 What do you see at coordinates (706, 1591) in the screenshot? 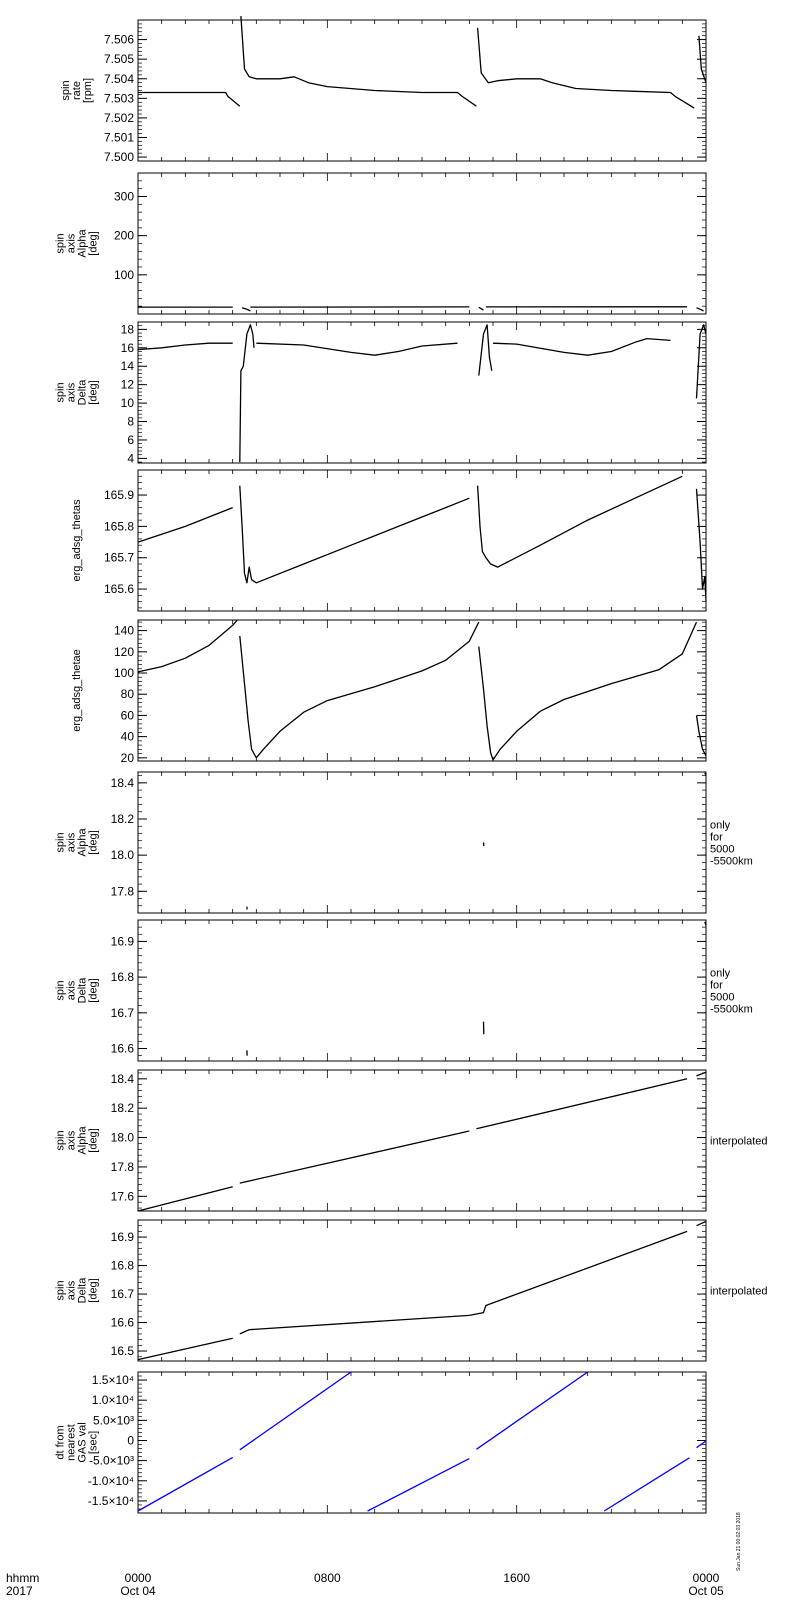
I see `x-tick-date-label: Oct 05` at bounding box center [706, 1591].